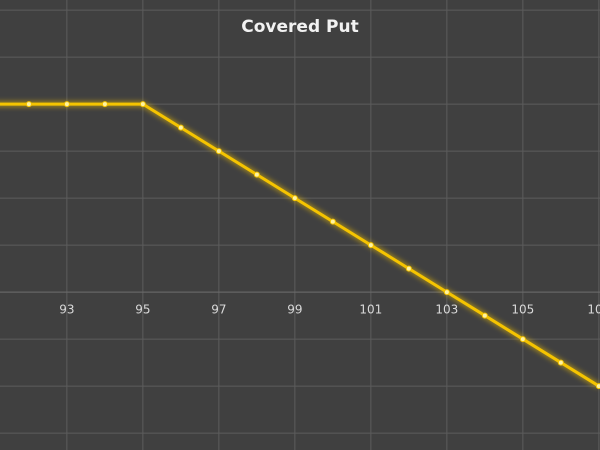  Describe the element at coordinates (294, 310) in the screenshot. I see `x-tick-label: 99` at that location.